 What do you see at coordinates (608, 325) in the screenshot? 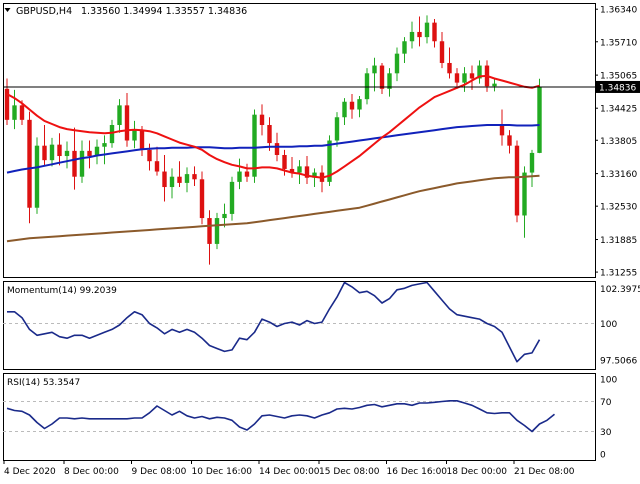
I see `momentum-tick-label: 100` at bounding box center [608, 325].